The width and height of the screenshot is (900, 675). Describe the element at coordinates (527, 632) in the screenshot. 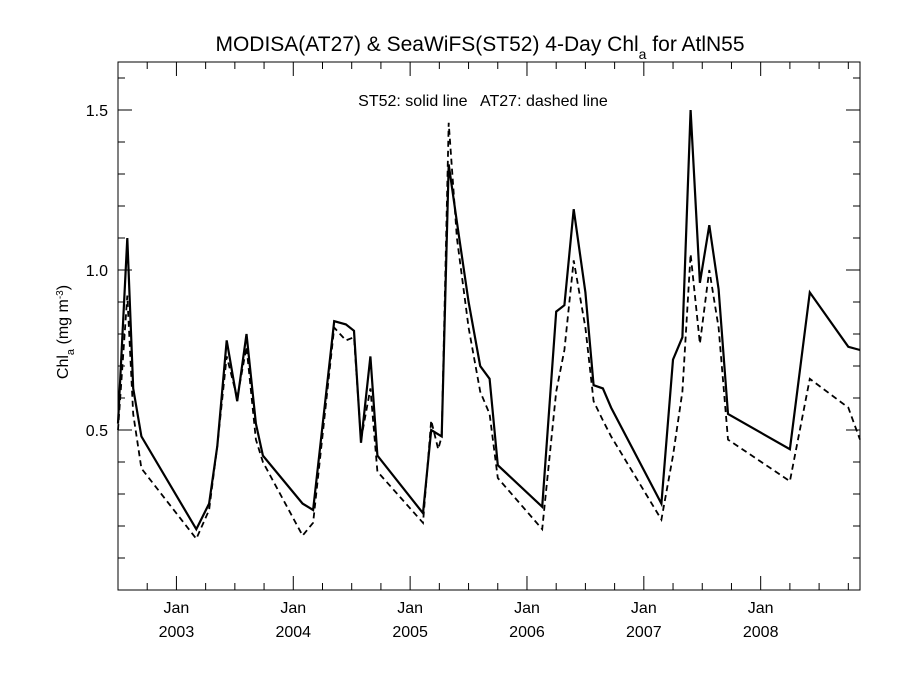

I see `x-tick-label-year: 2006` at that location.